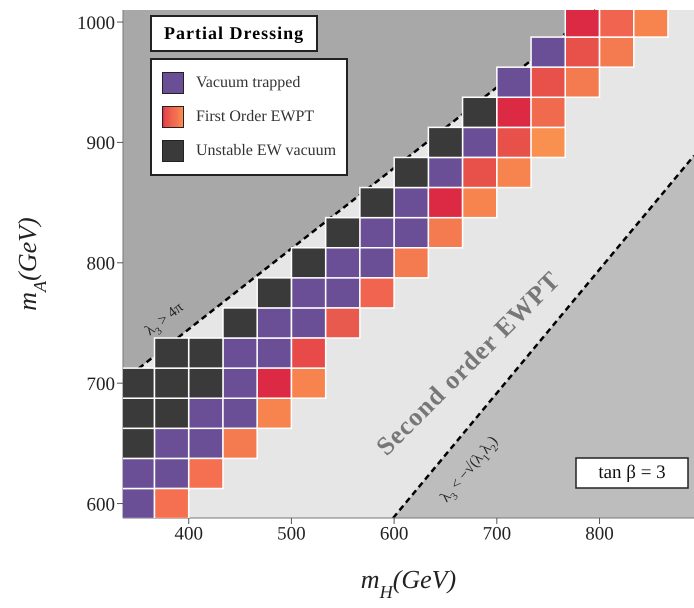 This screenshot has width=694, height=608. What do you see at coordinates (255, 117) in the screenshot?
I see `legend-label: First Order EWPT` at bounding box center [255, 117].